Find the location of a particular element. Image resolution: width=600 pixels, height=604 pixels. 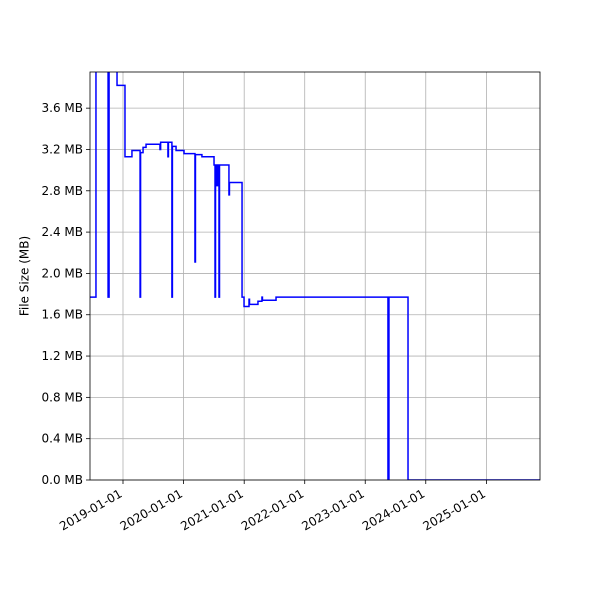

y-tick-label: 2.0 MB is located at coordinates (62, 273).